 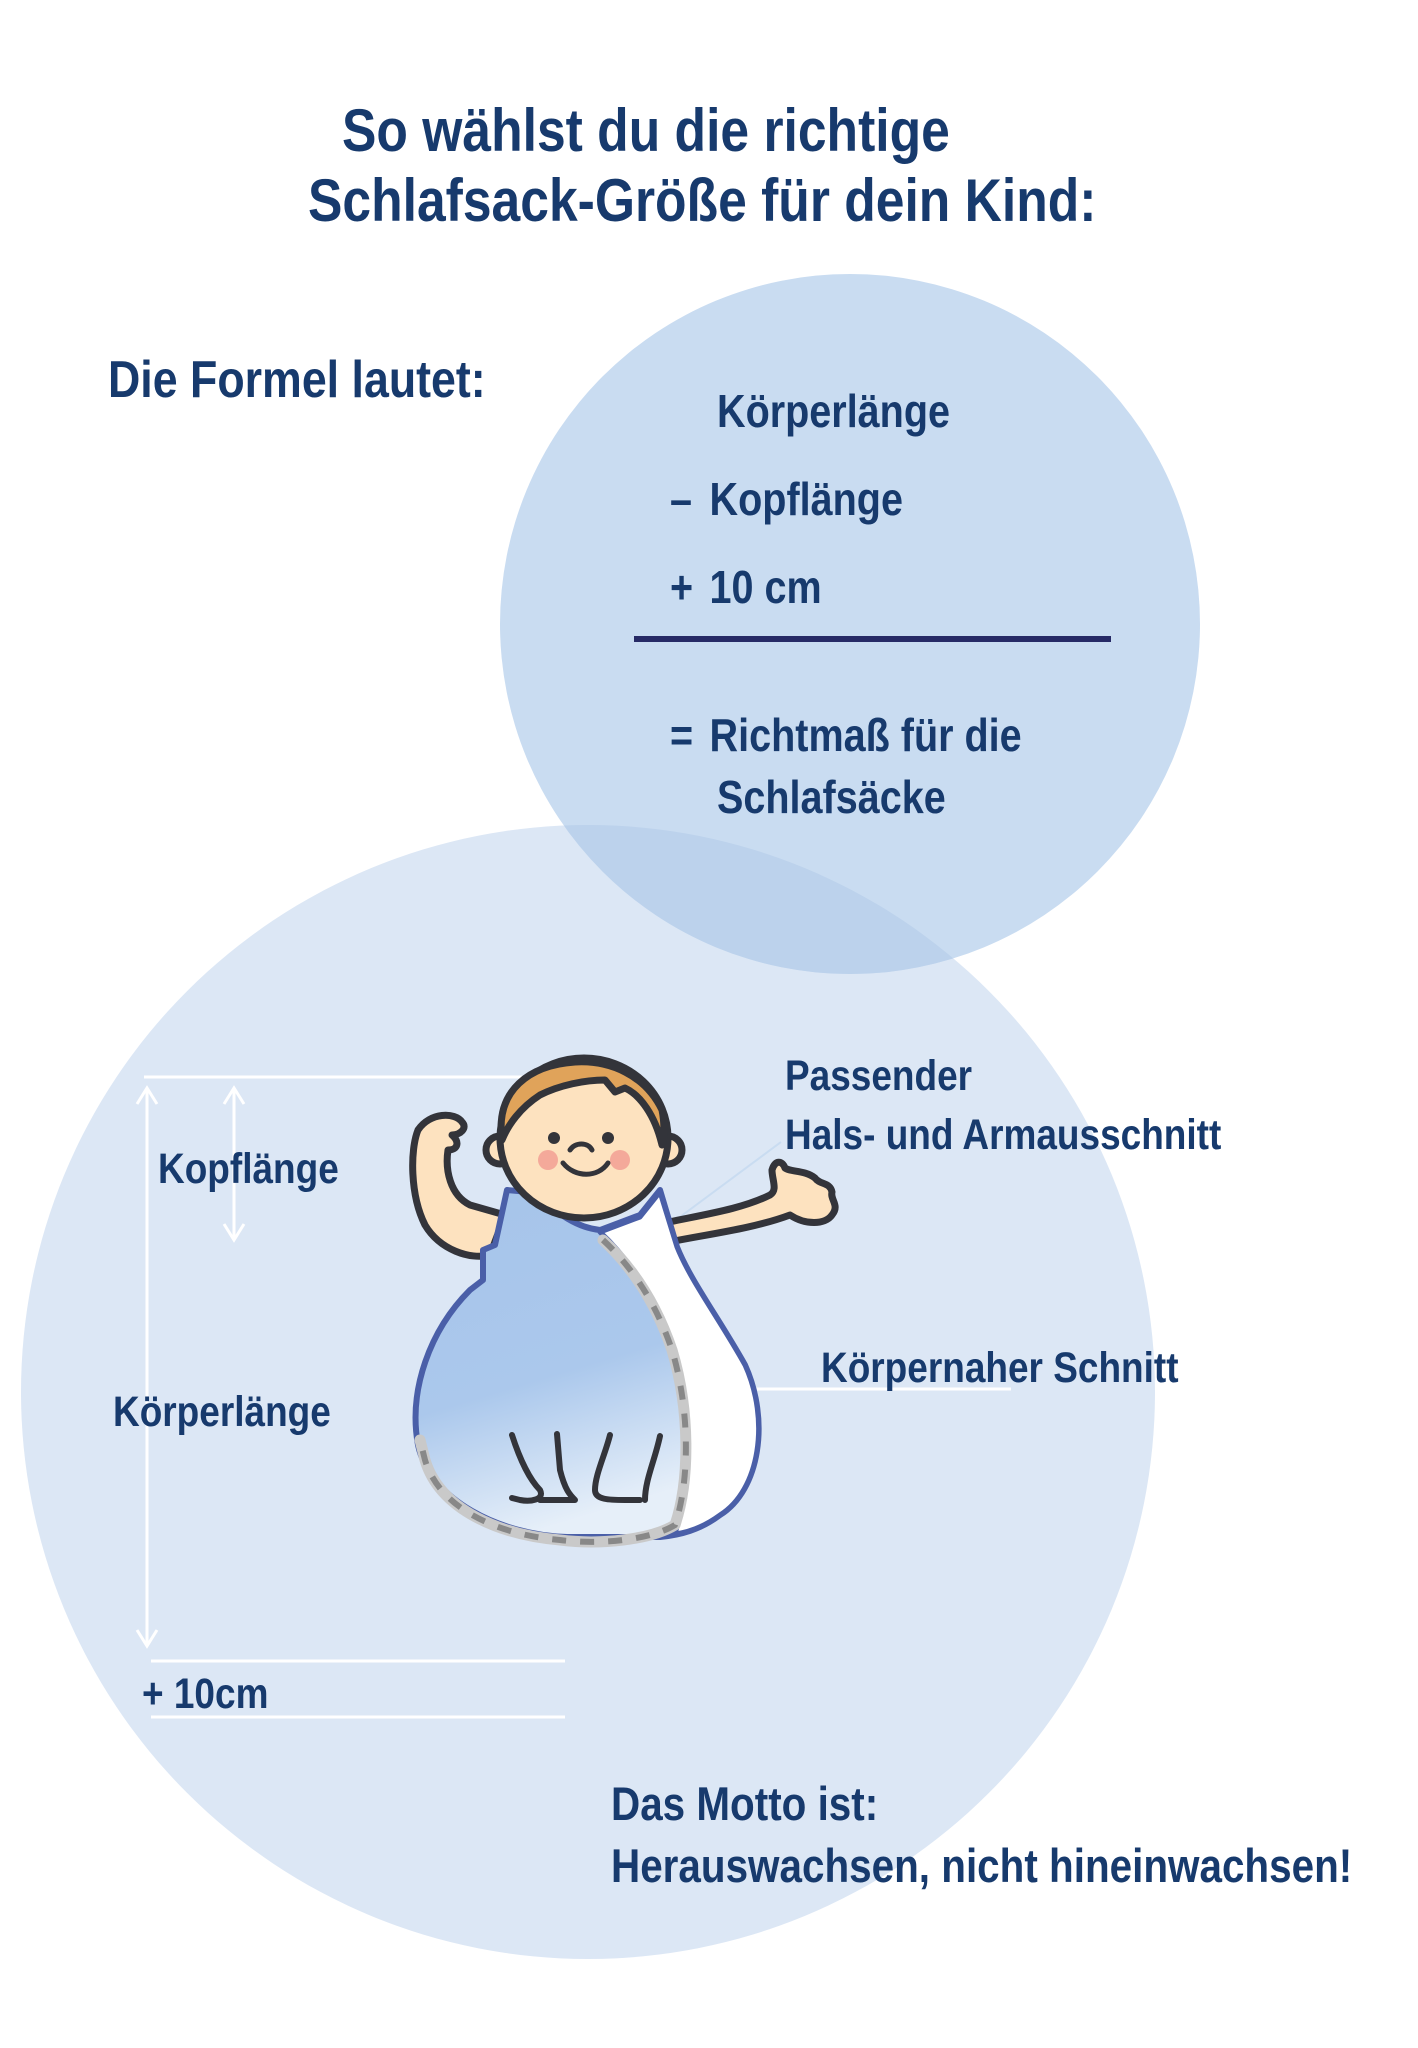 What do you see at coordinates (586, 1467) in the screenshot?
I see `feet` at bounding box center [586, 1467].